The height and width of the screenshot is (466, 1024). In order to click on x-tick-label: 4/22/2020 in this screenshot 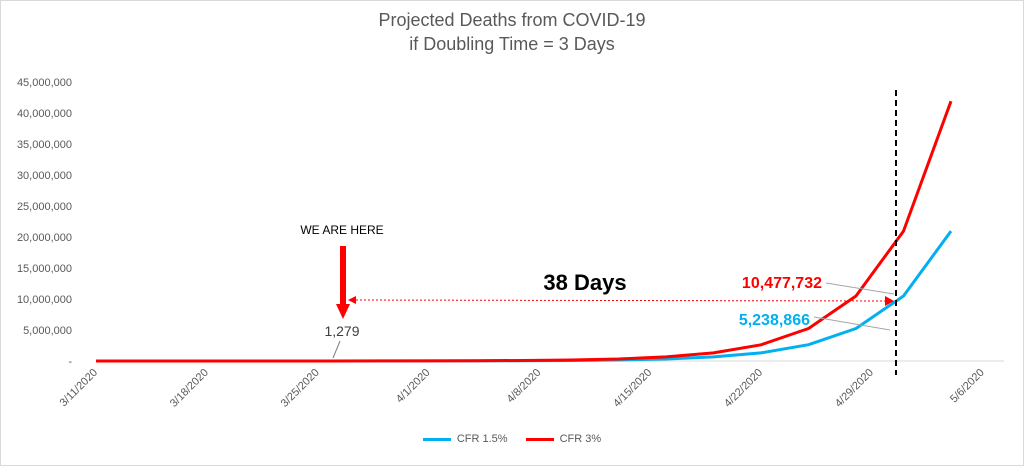, I will do `click(743, 388)`.